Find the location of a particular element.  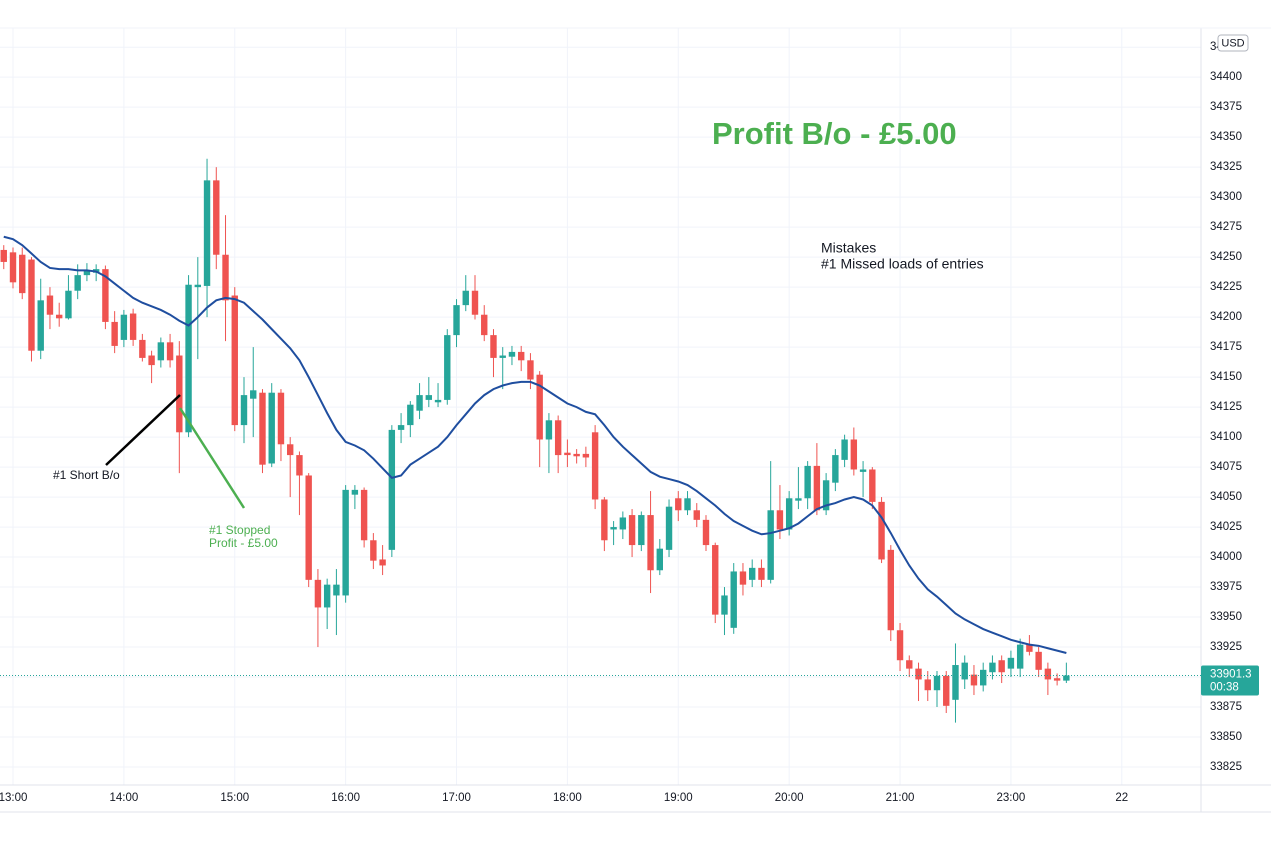

currency-label: USD is located at coordinates (1232, 43).